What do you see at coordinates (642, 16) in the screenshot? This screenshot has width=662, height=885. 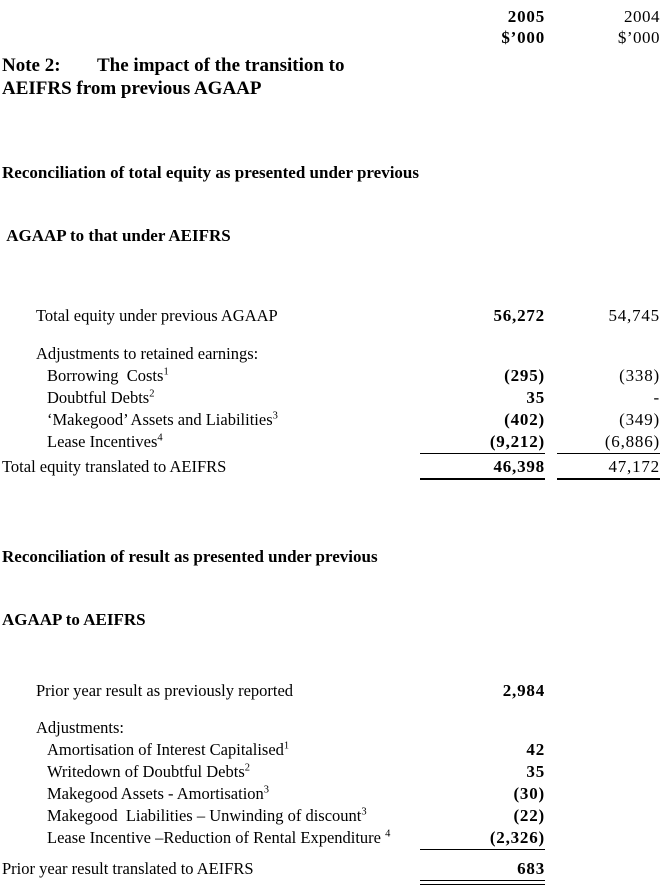 I see `column-header-2004: 2004` at bounding box center [642, 16].